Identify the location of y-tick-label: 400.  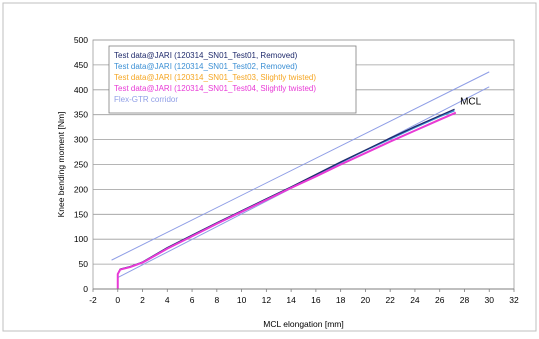
(81, 90).